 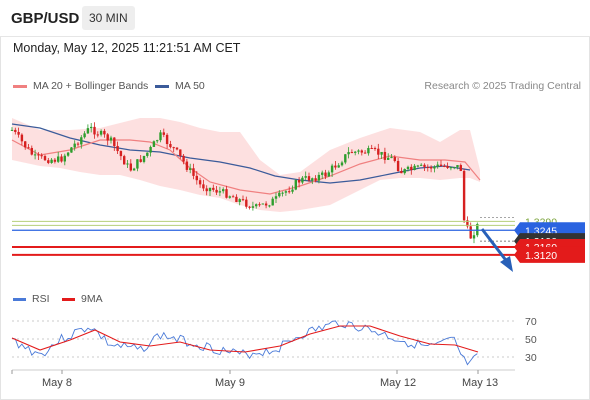 What do you see at coordinates (531, 340) in the screenshot?
I see `rsi-axis-label: 50` at bounding box center [531, 340].